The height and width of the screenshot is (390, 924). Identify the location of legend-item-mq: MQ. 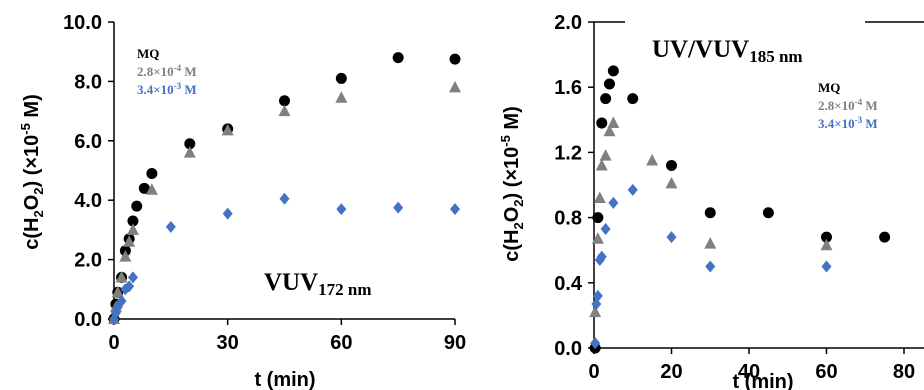
(148, 53).